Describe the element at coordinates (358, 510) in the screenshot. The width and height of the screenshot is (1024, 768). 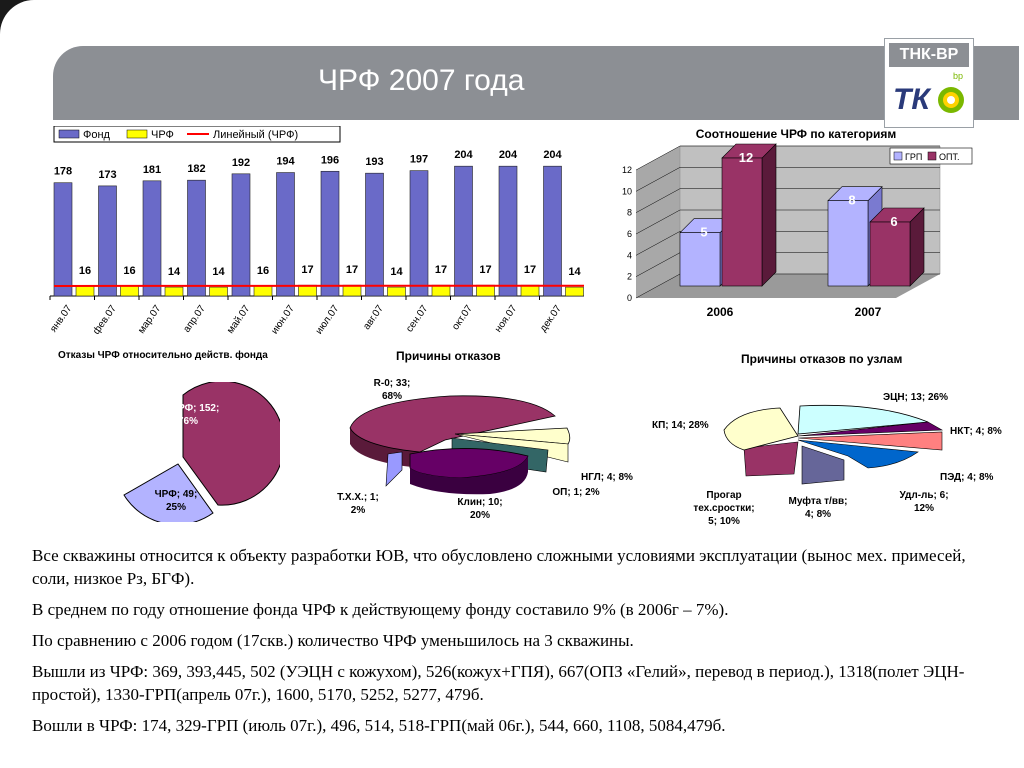
I see `pie-pct-txx: 2%` at that location.